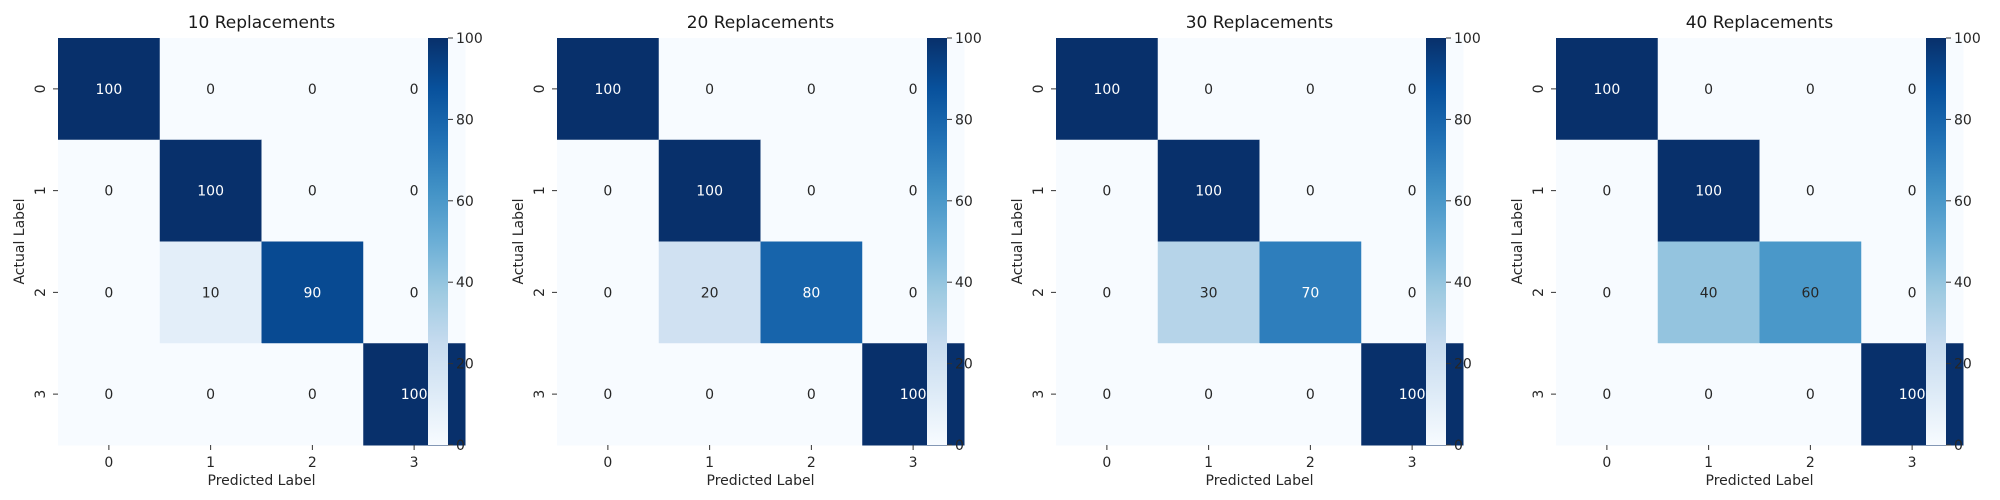  I want to click on colorbar-tick-label: 0, so click(460, 446).